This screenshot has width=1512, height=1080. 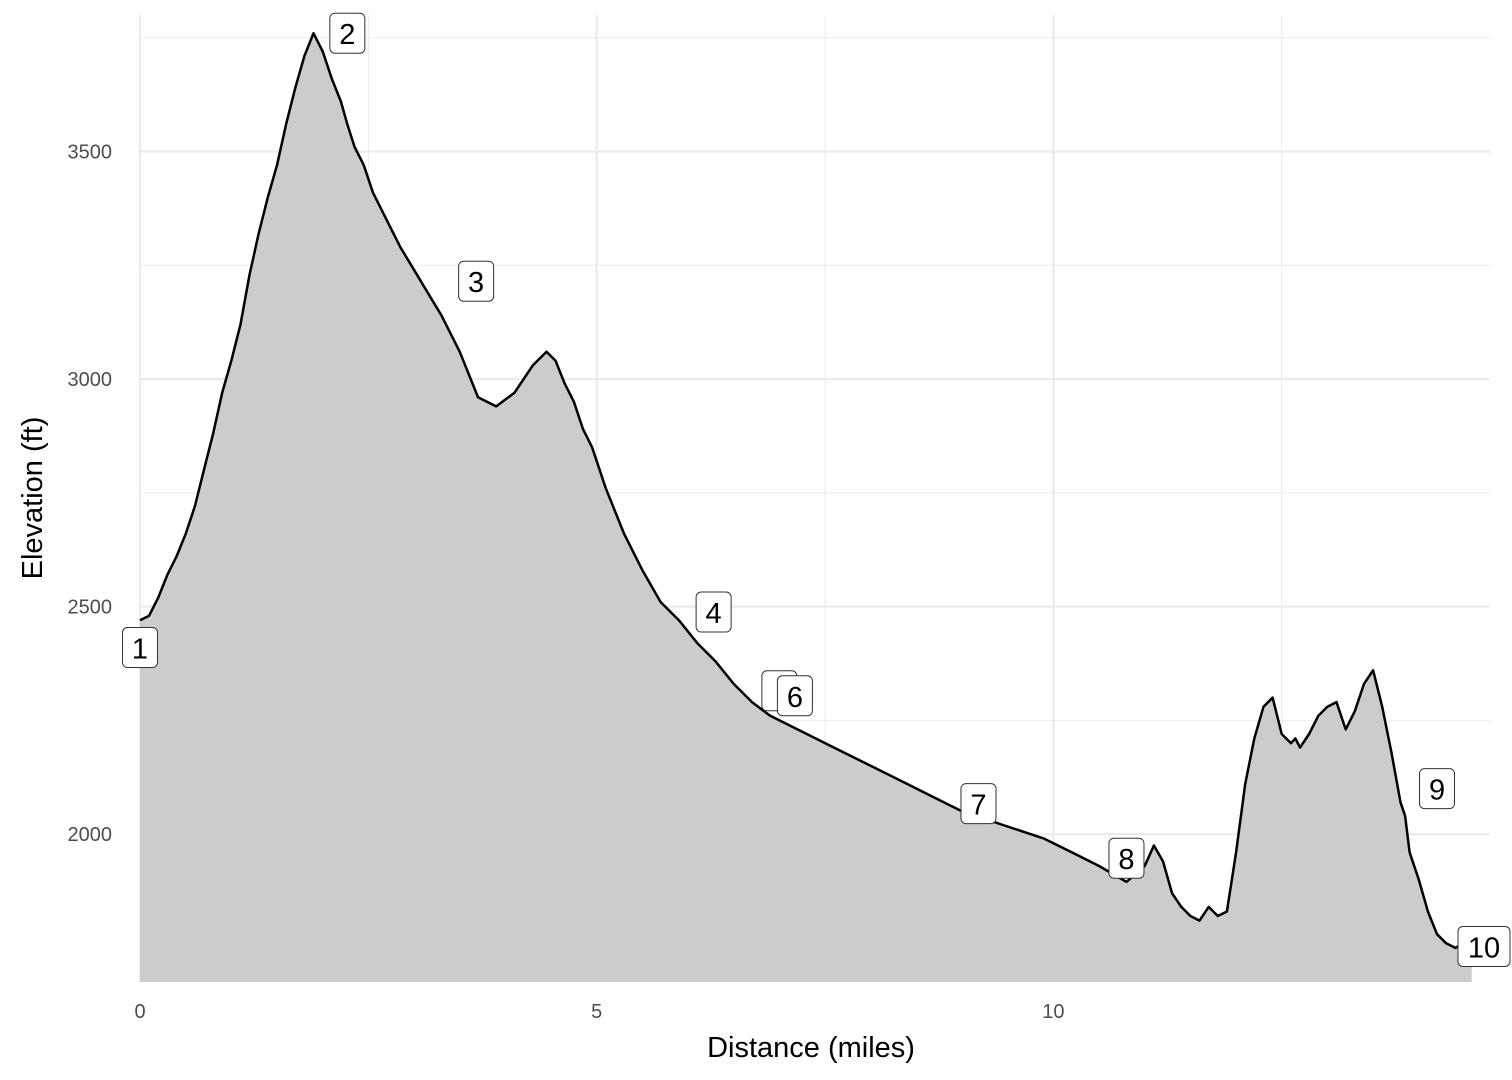 What do you see at coordinates (90, 835) in the screenshot?
I see `y-tick-label: 2000` at bounding box center [90, 835].